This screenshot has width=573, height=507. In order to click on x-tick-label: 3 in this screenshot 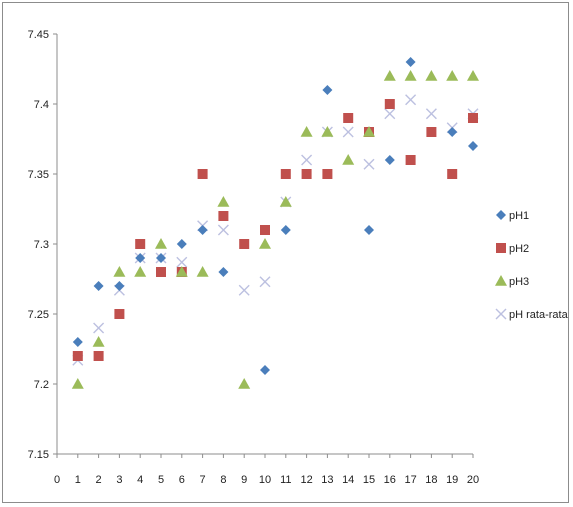, I will do `click(119, 480)`.